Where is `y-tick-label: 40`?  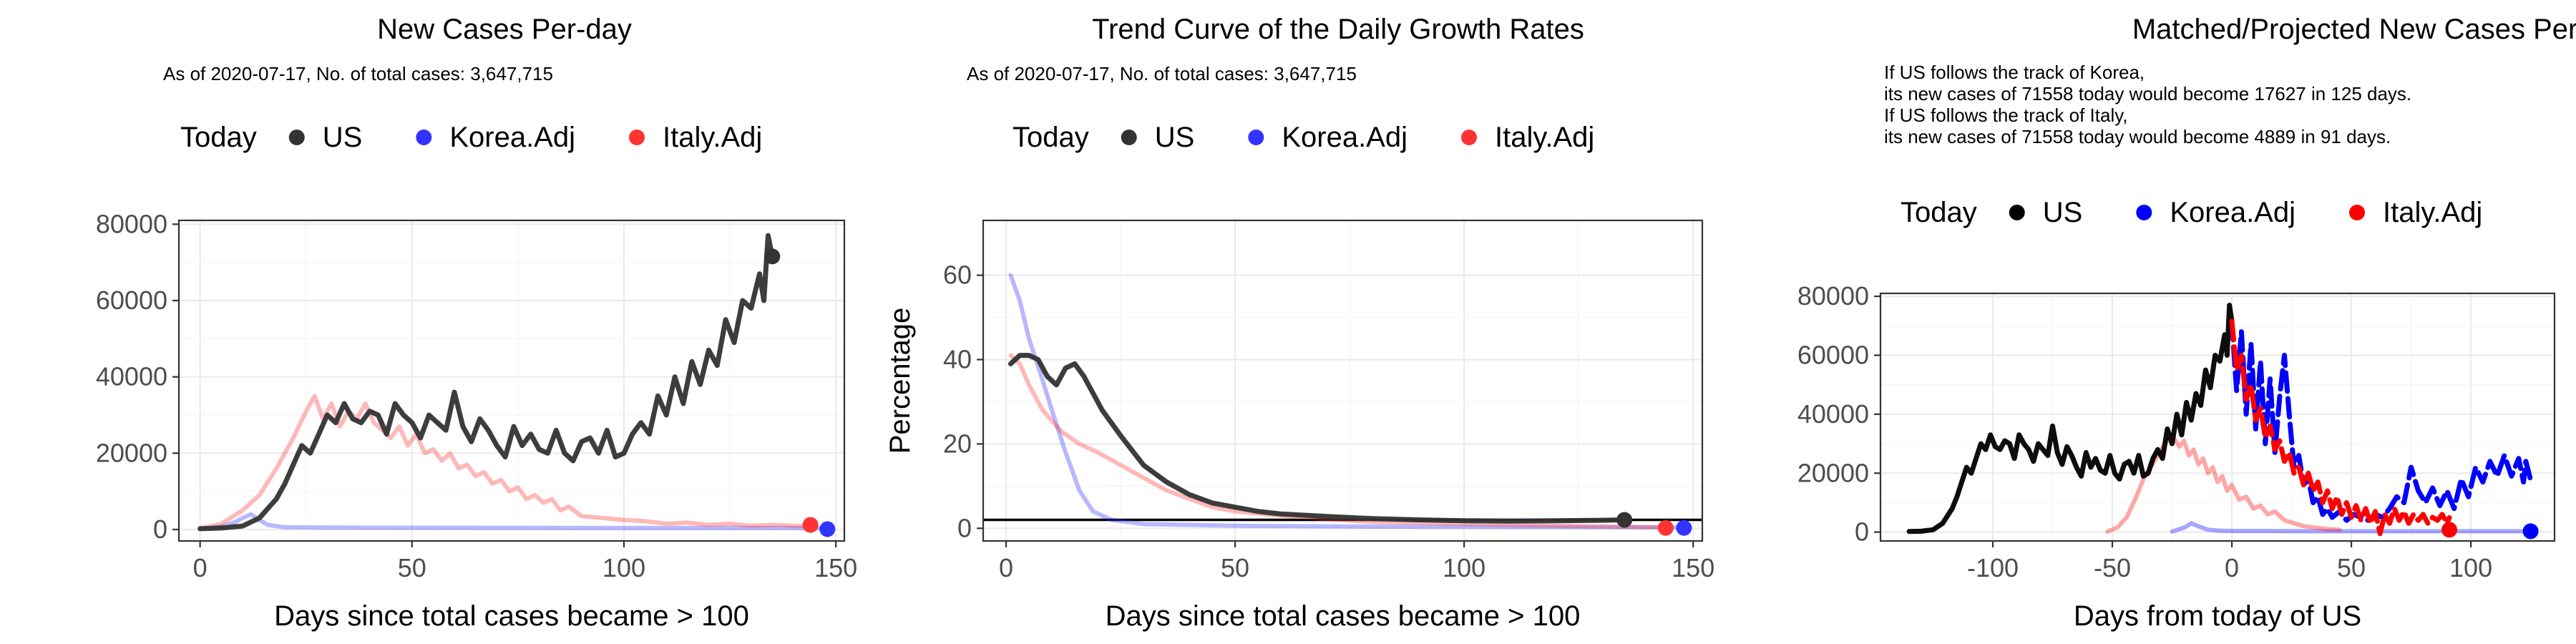
y-tick-label: 40 is located at coordinates (957, 359).